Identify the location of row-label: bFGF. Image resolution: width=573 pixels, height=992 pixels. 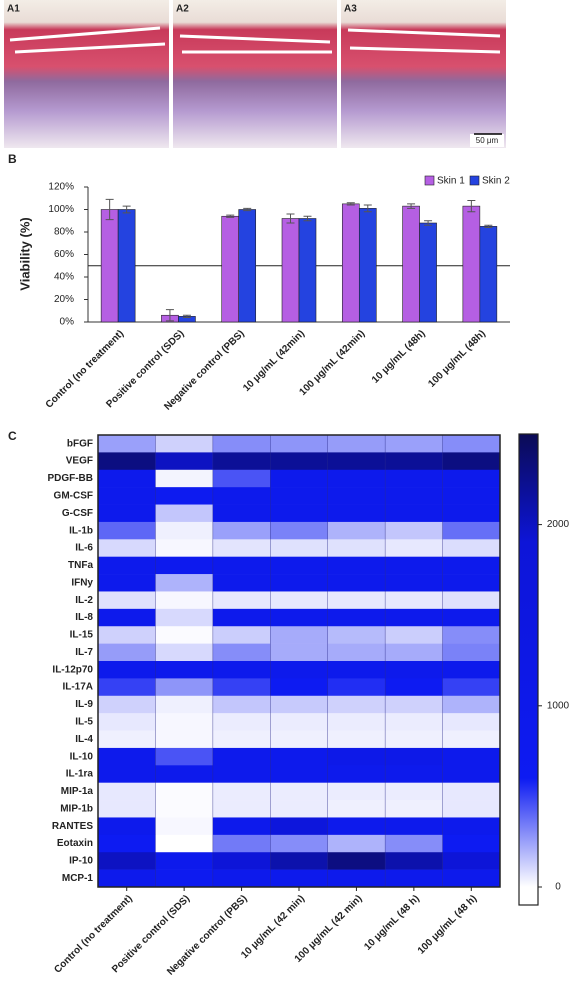
(80, 443).